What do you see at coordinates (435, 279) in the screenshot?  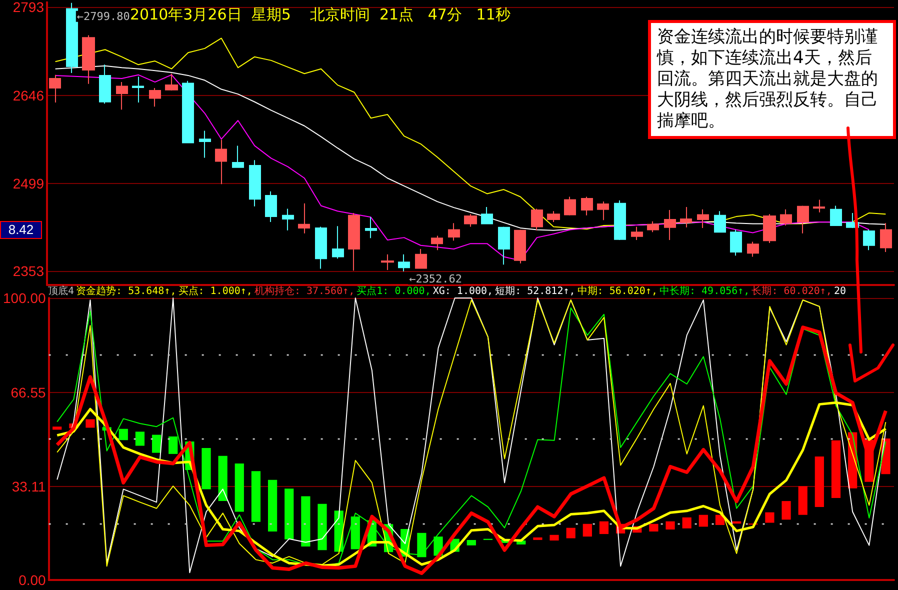 I see `annotation: ←2352.62` at bounding box center [435, 279].